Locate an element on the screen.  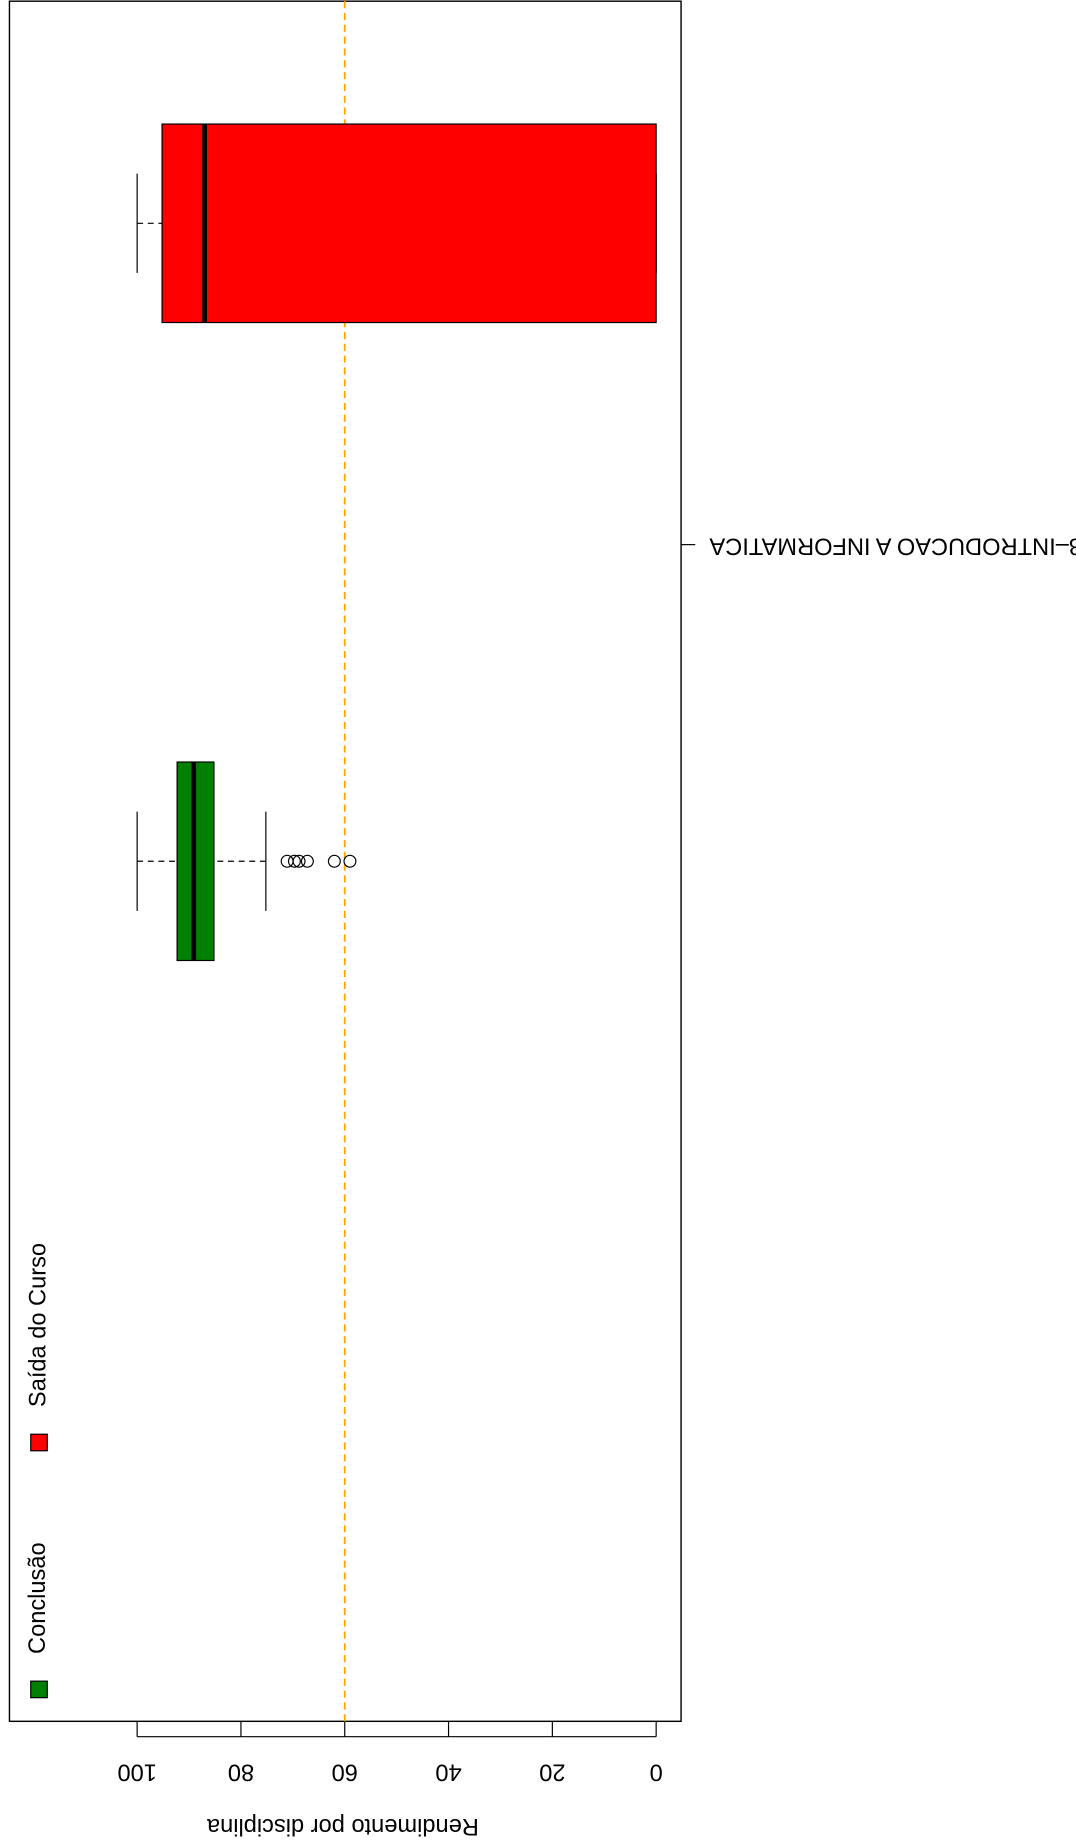
x-tick-label: 100 is located at coordinates (136, 1772).